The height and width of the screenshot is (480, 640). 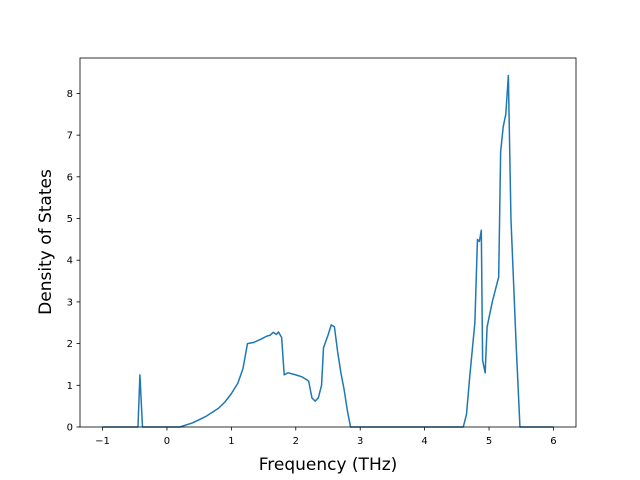 What do you see at coordinates (70, 386) in the screenshot?
I see `y-tick-label: 1` at bounding box center [70, 386].